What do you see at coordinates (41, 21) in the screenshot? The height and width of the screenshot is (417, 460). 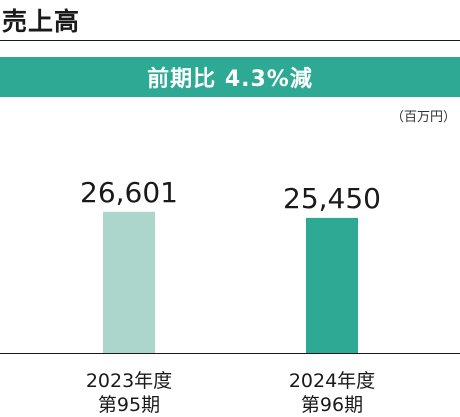 I see `chart-title: 売上高` at bounding box center [41, 21].